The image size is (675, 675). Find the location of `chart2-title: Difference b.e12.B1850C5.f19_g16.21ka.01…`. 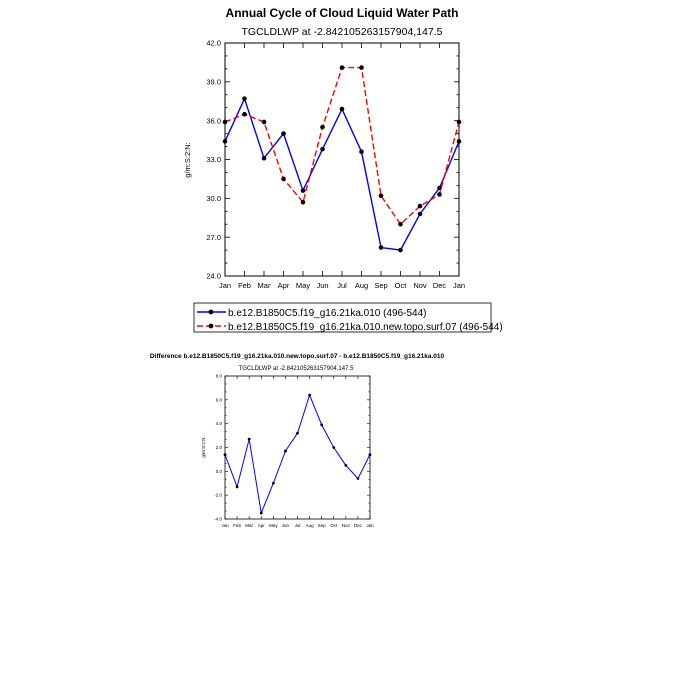

chart2-title: Difference b.e12.B1850C5.f19_g16.21ka.01… is located at coordinates (297, 356).